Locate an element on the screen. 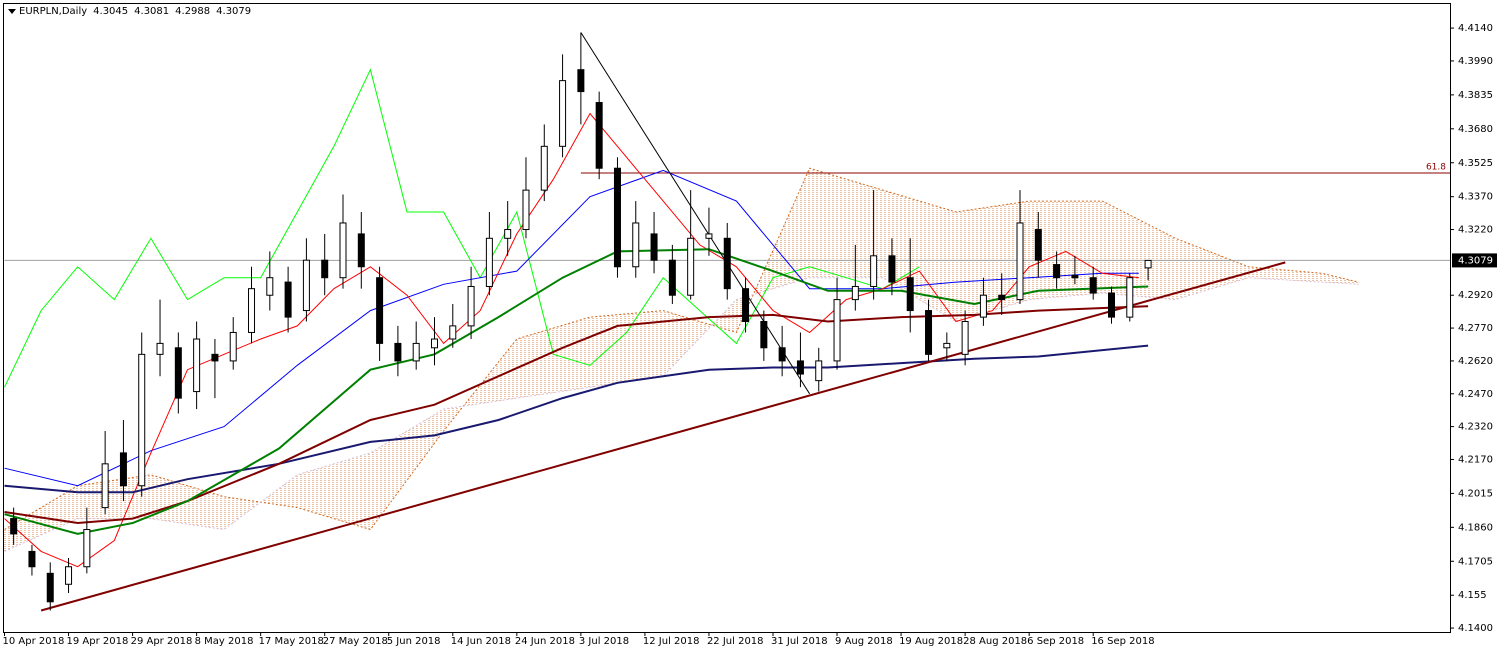 The image size is (1497, 652). y-tick-label: 4.155 is located at coordinates (1472, 595).